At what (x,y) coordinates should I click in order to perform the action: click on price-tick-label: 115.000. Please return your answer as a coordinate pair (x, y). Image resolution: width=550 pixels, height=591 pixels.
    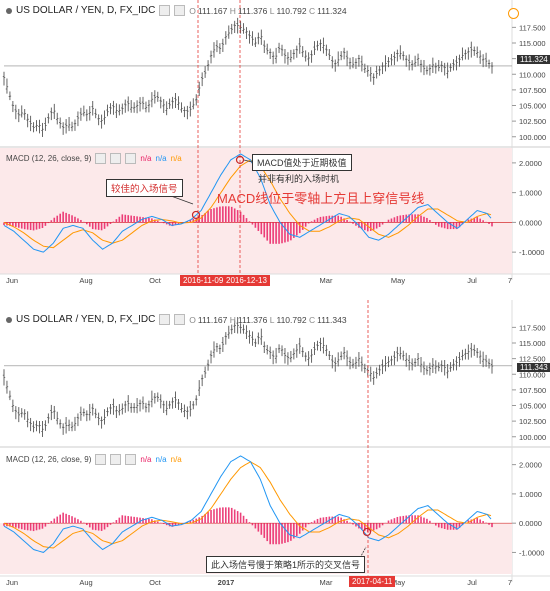
    Looking at the image, I should click on (532, 43).